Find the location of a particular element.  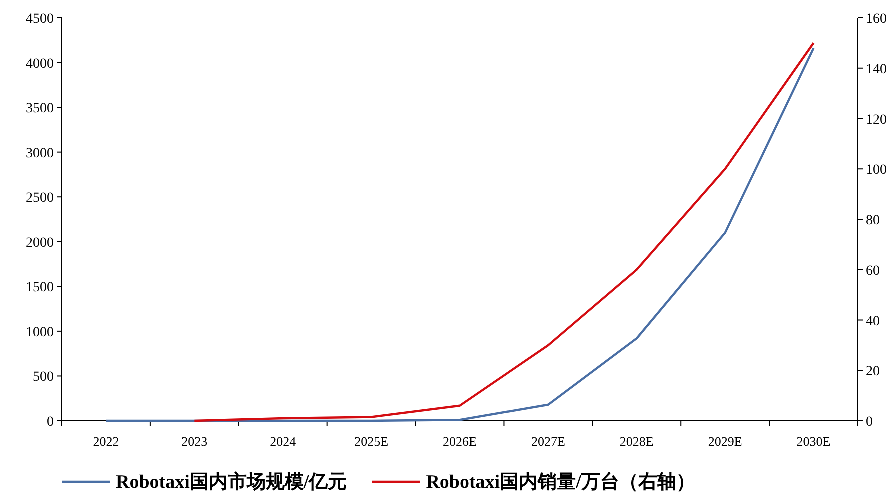

x-tick-label: 2029E is located at coordinates (725, 441).